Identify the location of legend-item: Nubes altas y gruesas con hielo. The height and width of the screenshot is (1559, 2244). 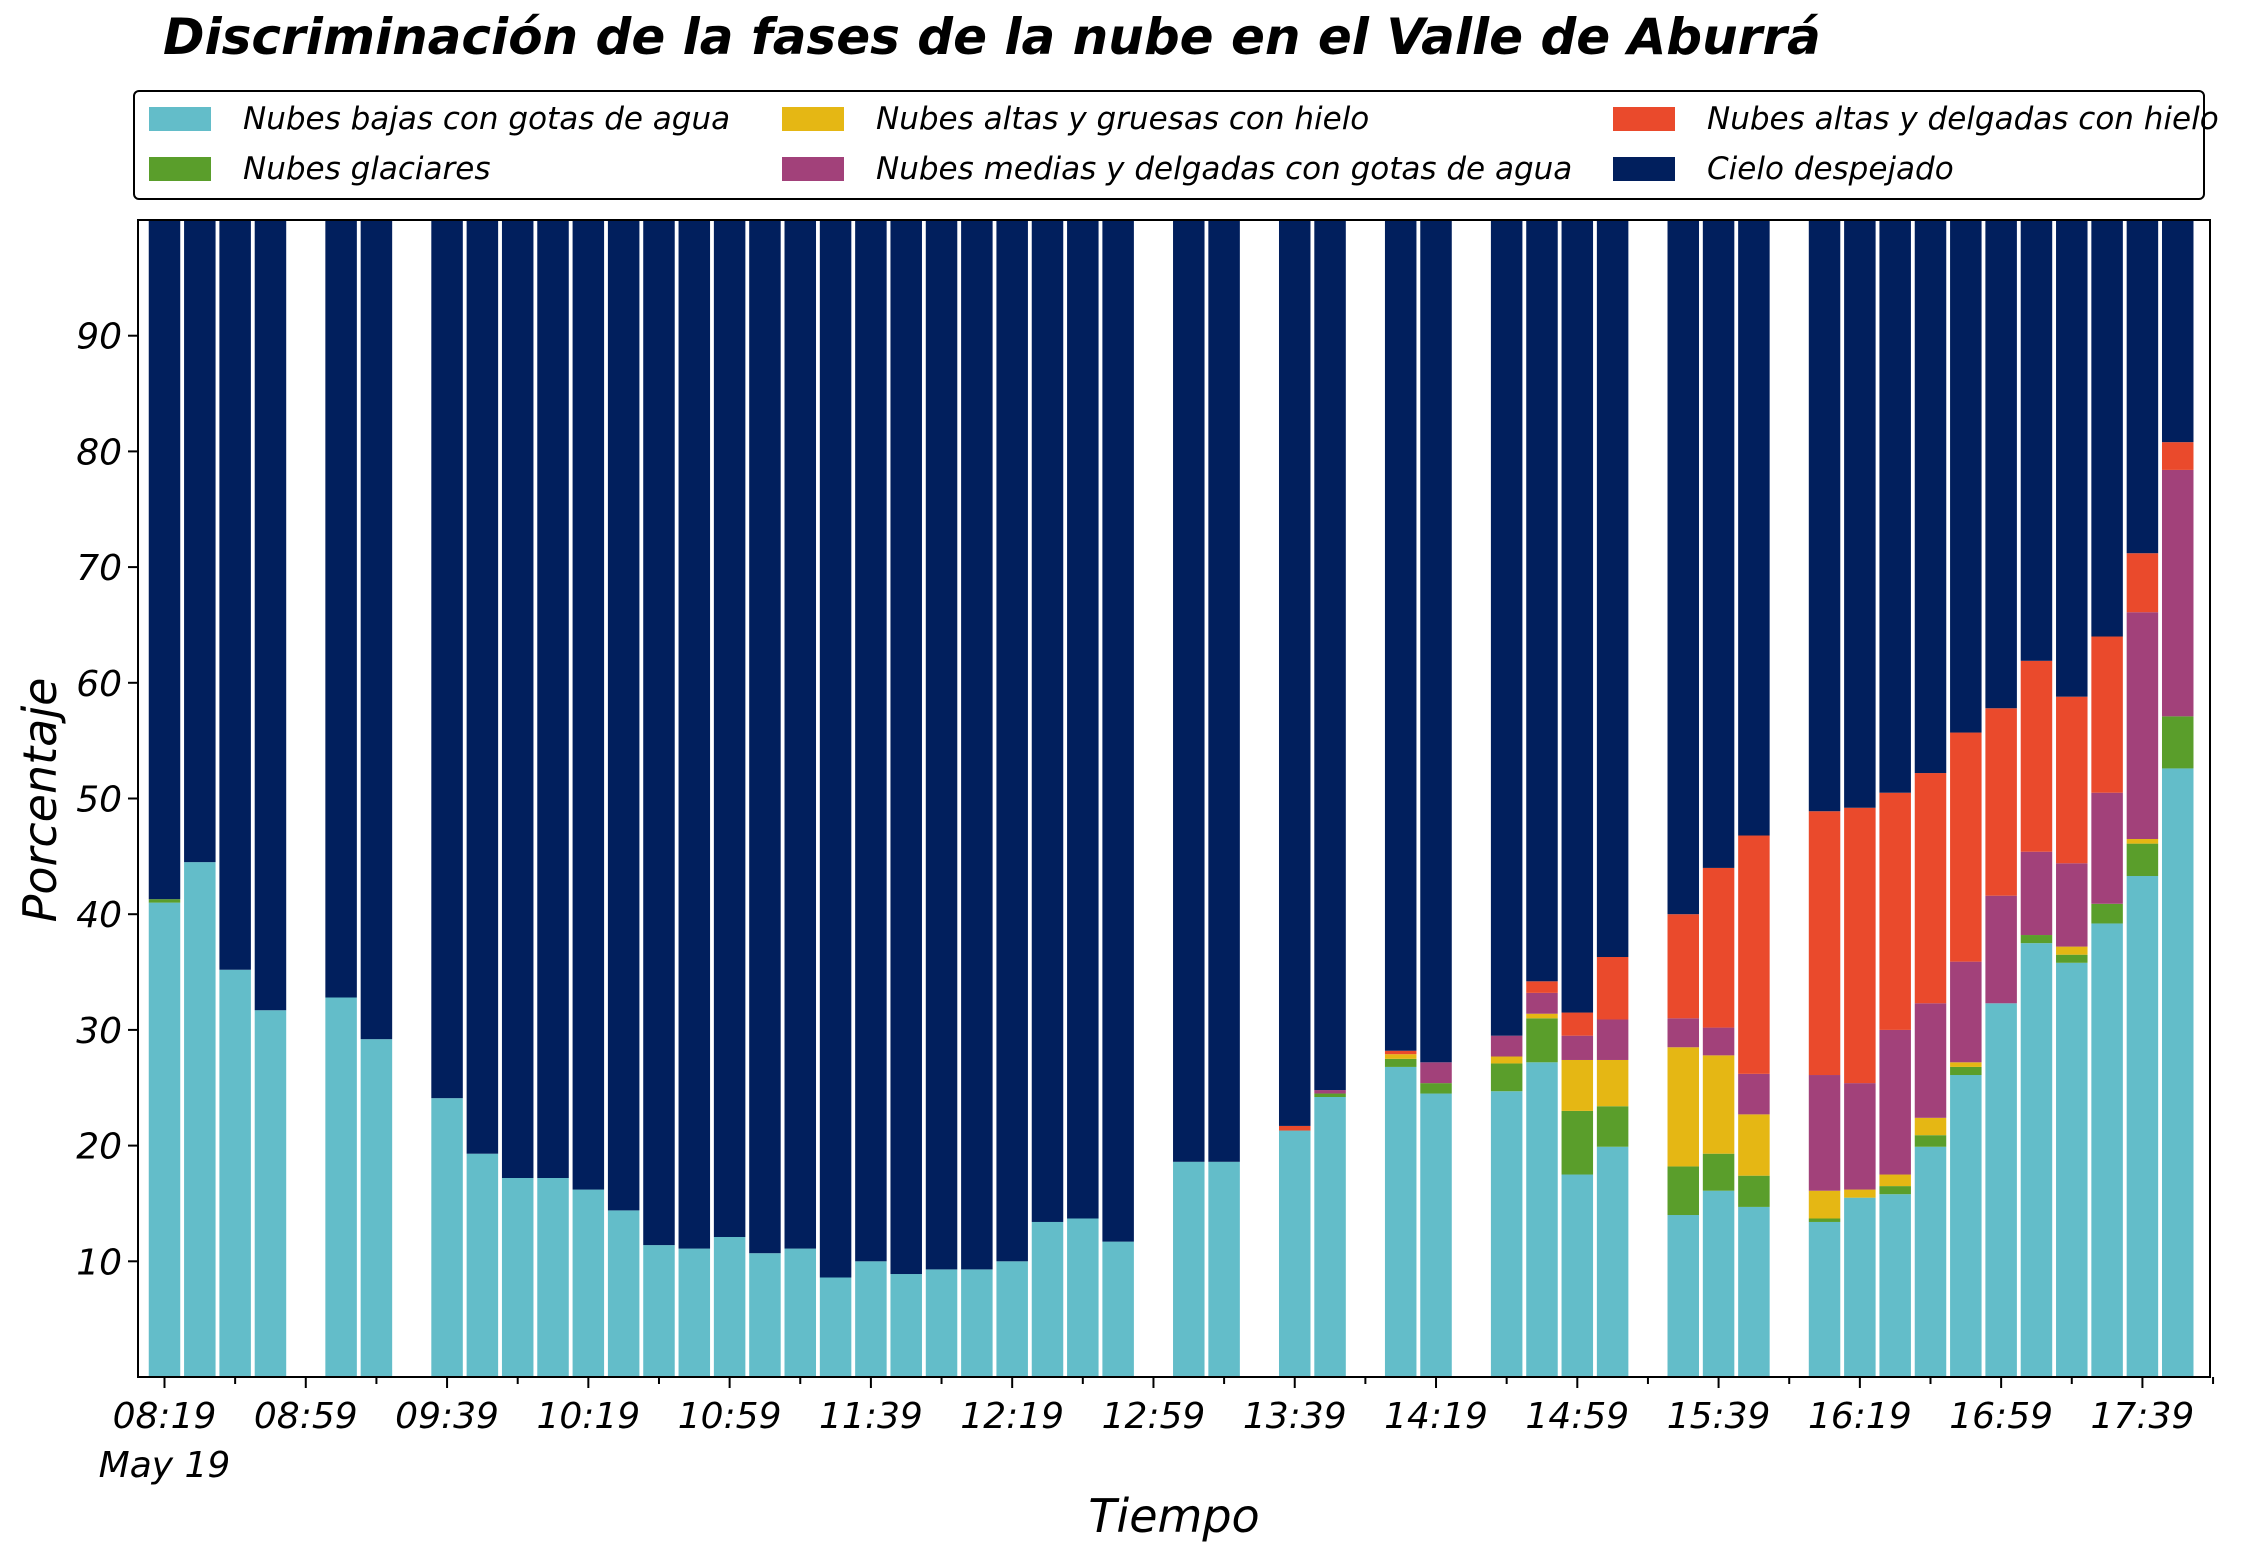
(1075, 119).